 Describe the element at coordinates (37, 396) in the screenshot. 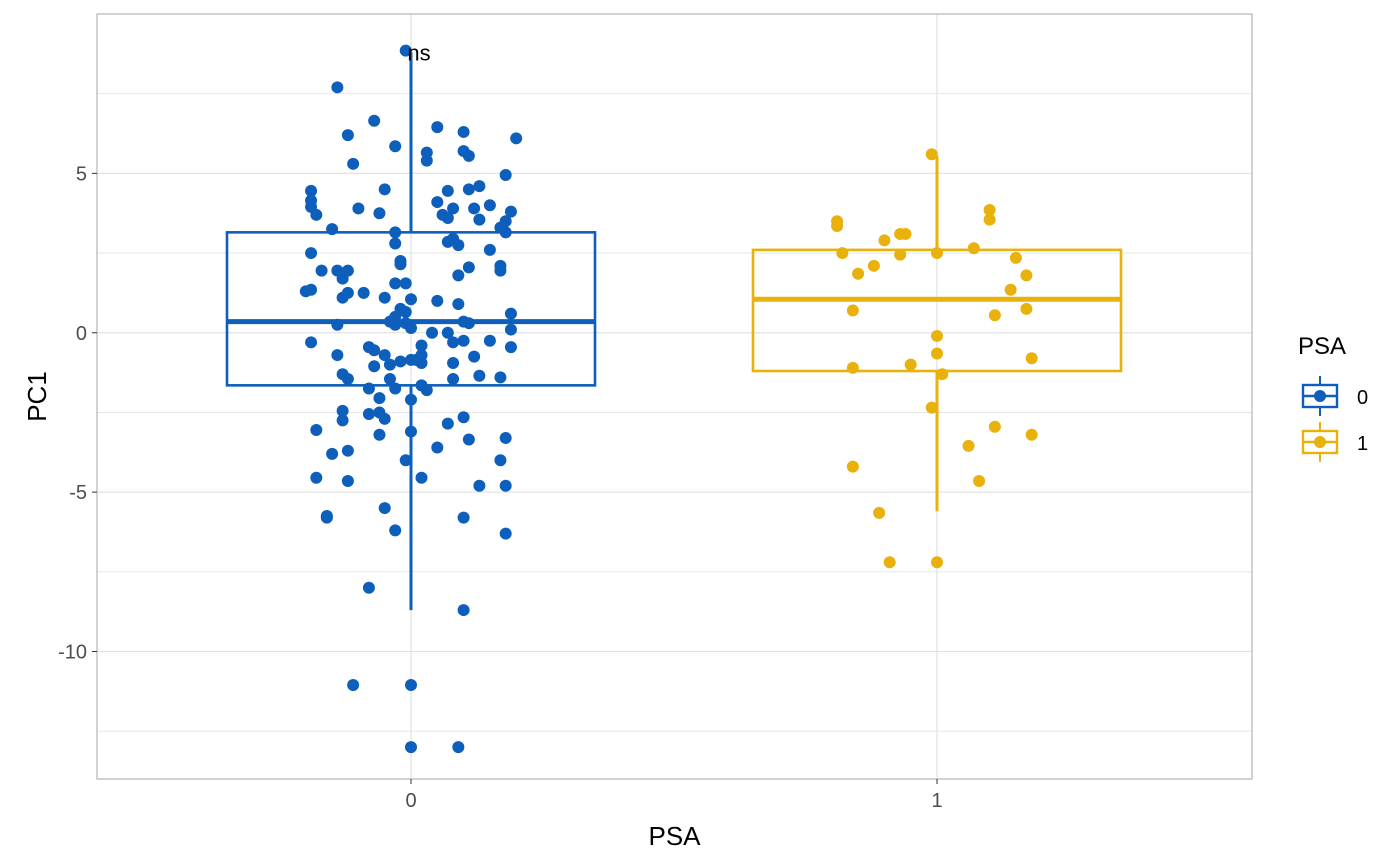

I see `y-axis-label: PC1` at that location.